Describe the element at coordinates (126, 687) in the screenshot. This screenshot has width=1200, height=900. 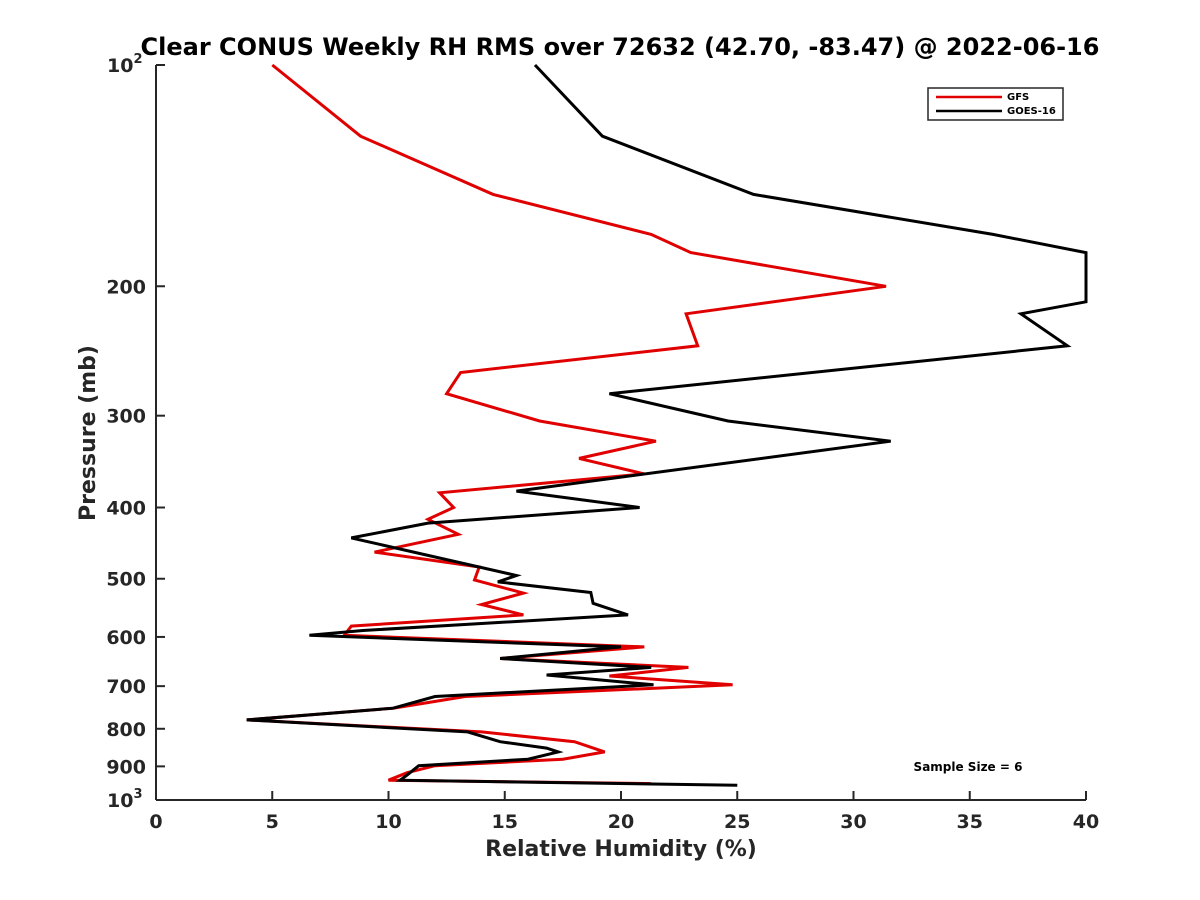
I see `y-tick-label: 700` at that location.